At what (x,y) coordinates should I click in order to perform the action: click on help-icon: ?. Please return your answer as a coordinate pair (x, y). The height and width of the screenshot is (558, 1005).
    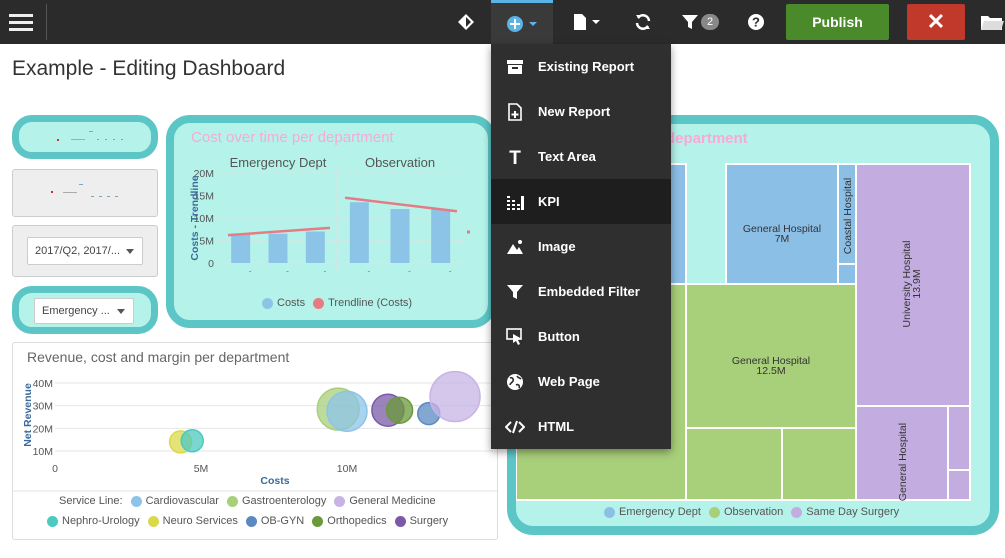
    Looking at the image, I should click on (756, 22).